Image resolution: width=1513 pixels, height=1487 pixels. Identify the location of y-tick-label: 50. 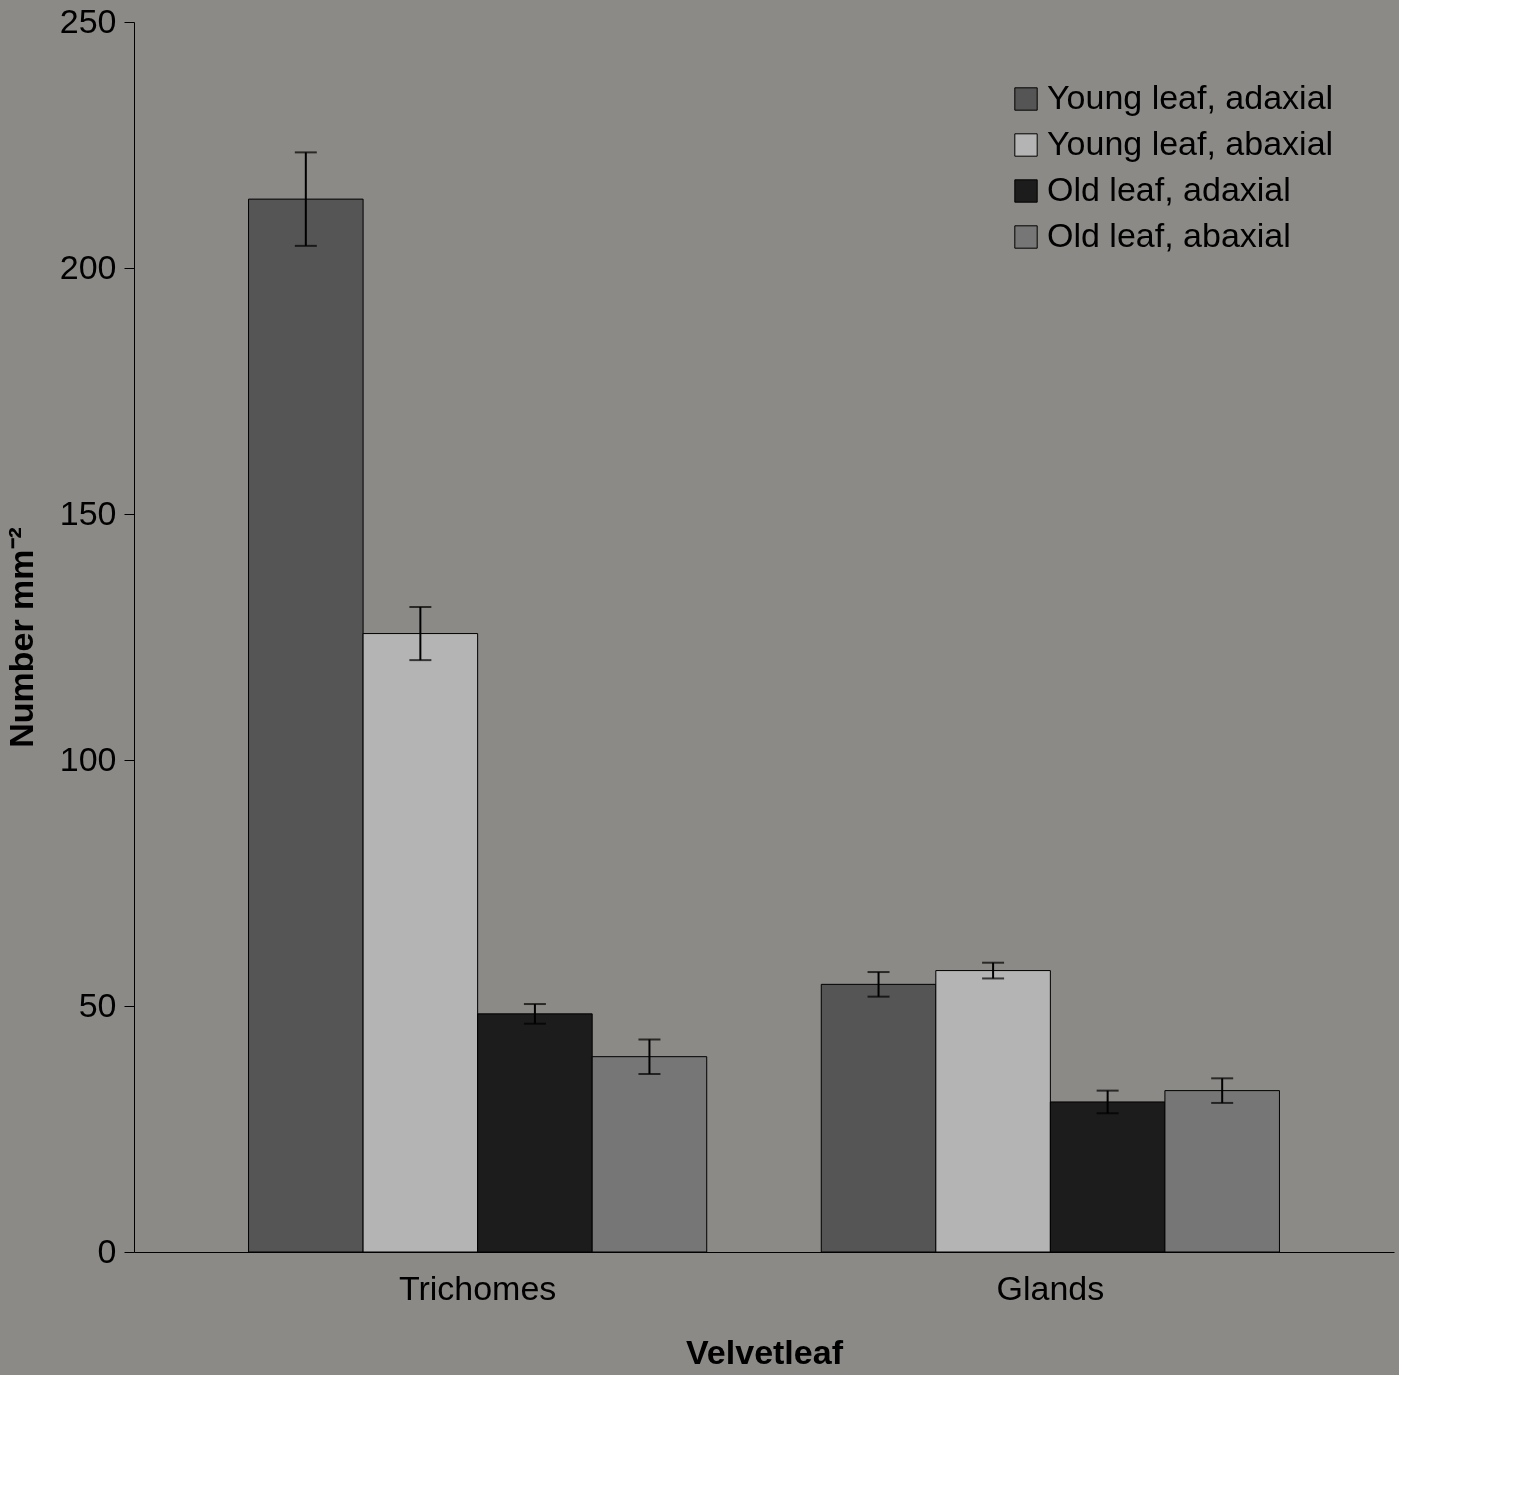
(97, 1004).